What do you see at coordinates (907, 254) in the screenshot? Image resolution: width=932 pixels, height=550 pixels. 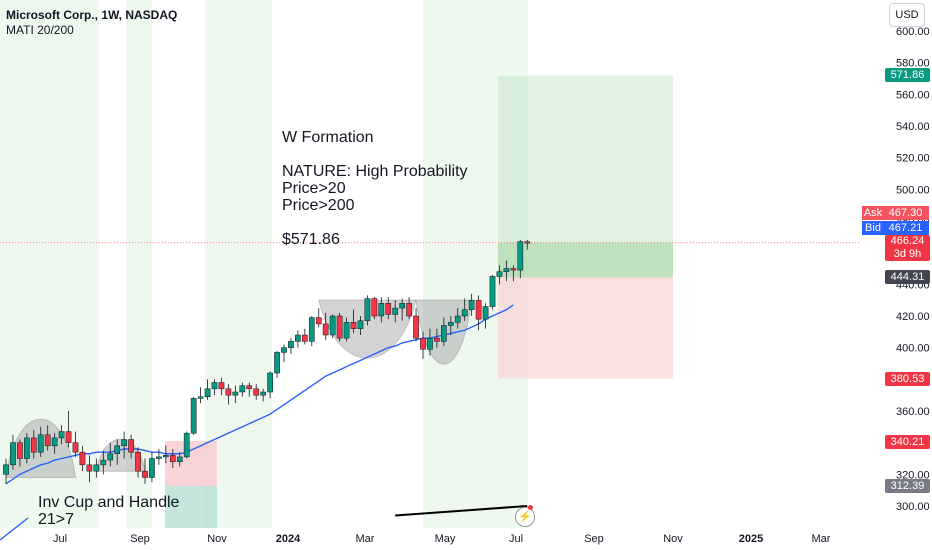 I see `bar-countdown: 3d 9h` at bounding box center [907, 254].